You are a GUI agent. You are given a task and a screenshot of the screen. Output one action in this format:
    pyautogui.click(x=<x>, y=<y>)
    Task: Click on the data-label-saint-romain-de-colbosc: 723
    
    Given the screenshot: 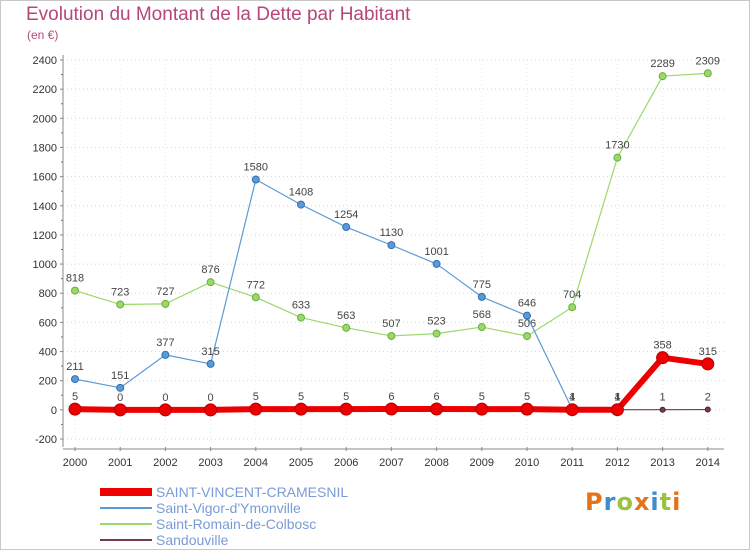 What is the action you would take?
    pyautogui.click(x=120, y=292)
    